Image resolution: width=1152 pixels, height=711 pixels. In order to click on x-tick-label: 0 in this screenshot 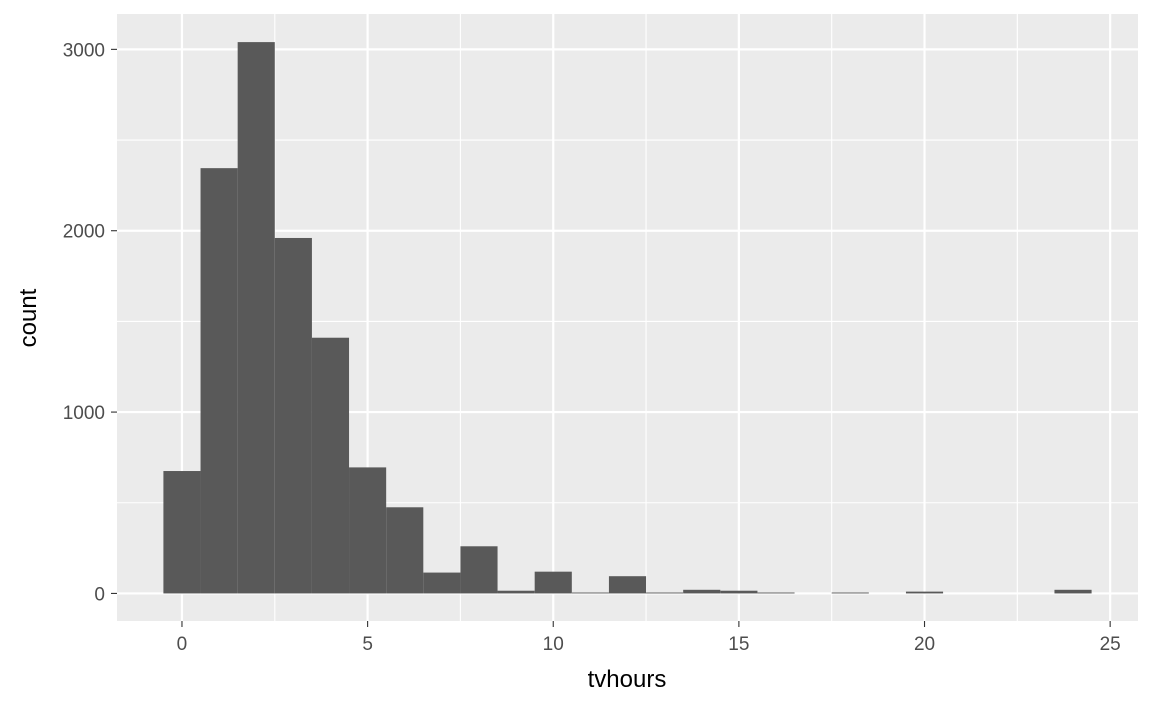, I will do `click(182, 644)`.